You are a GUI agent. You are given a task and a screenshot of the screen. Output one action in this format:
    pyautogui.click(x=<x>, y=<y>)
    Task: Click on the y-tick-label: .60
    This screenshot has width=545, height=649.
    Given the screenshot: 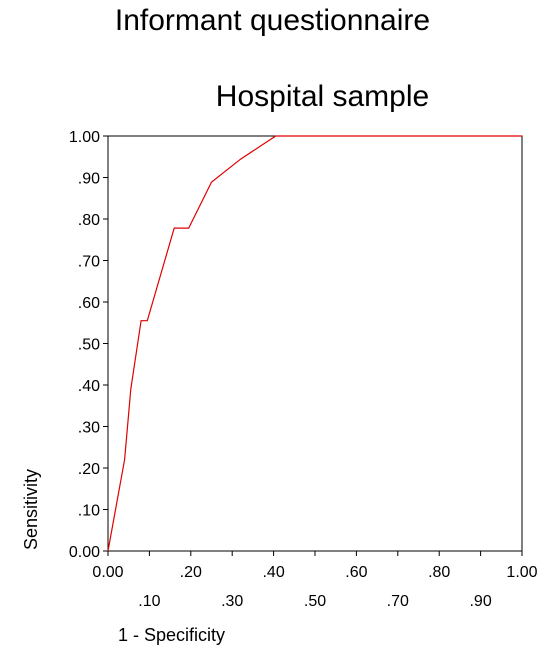 What is the action you would take?
    pyautogui.click(x=89, y=303)
    